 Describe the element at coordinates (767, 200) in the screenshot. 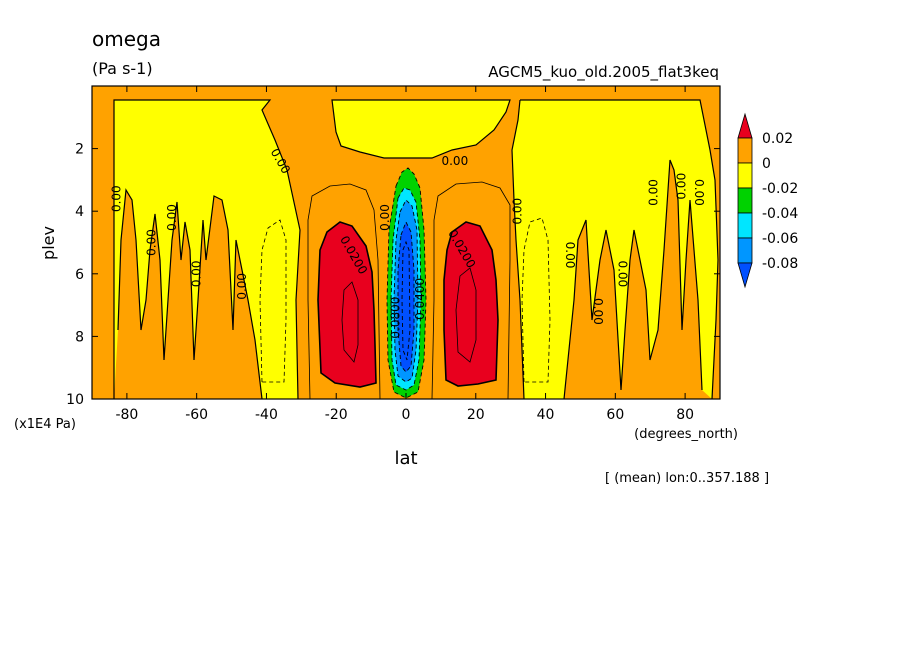

I see `colorbar: 0.02 0 -0.02 -0.04 -0.06 -0.08` at that location.